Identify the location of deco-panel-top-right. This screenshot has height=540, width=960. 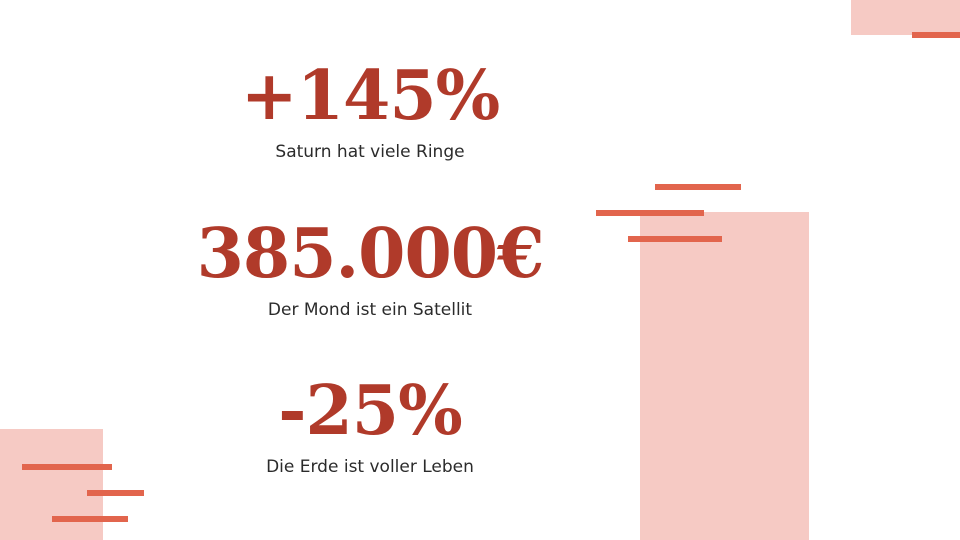
(905, 17).